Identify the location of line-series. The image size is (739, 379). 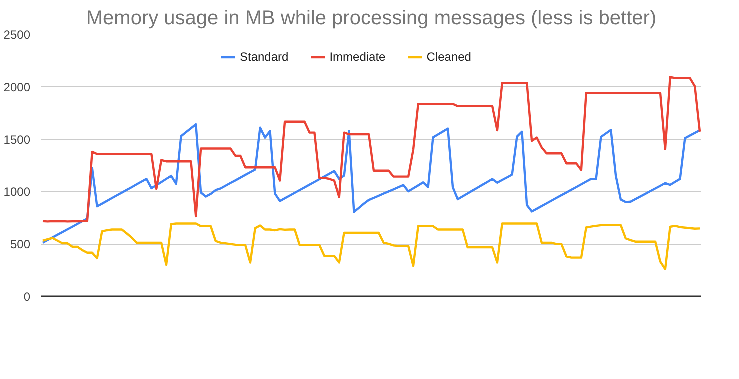
(372, 246).